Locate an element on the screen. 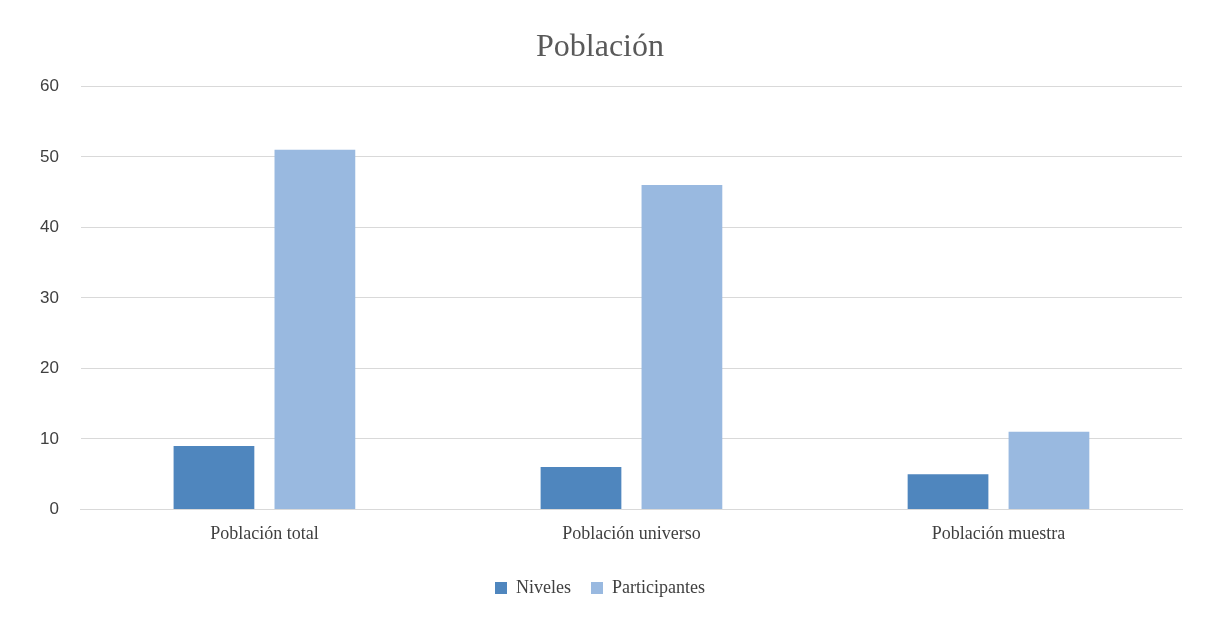  legend-label: Niveles is located at coordinates (544, 586).